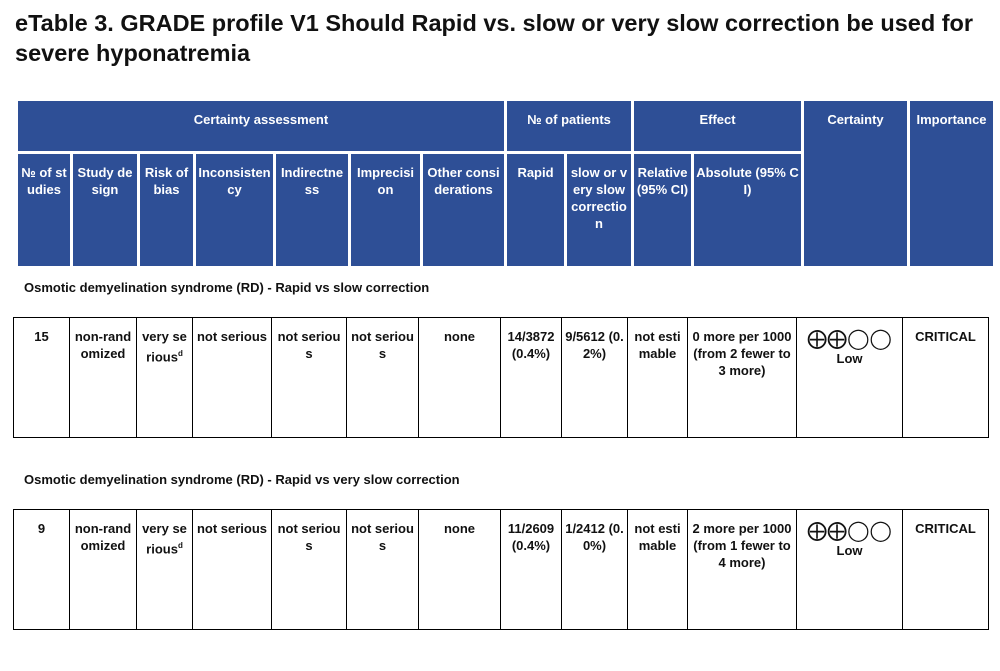  I want to click on cell-studies: 9, so click(41, 569).